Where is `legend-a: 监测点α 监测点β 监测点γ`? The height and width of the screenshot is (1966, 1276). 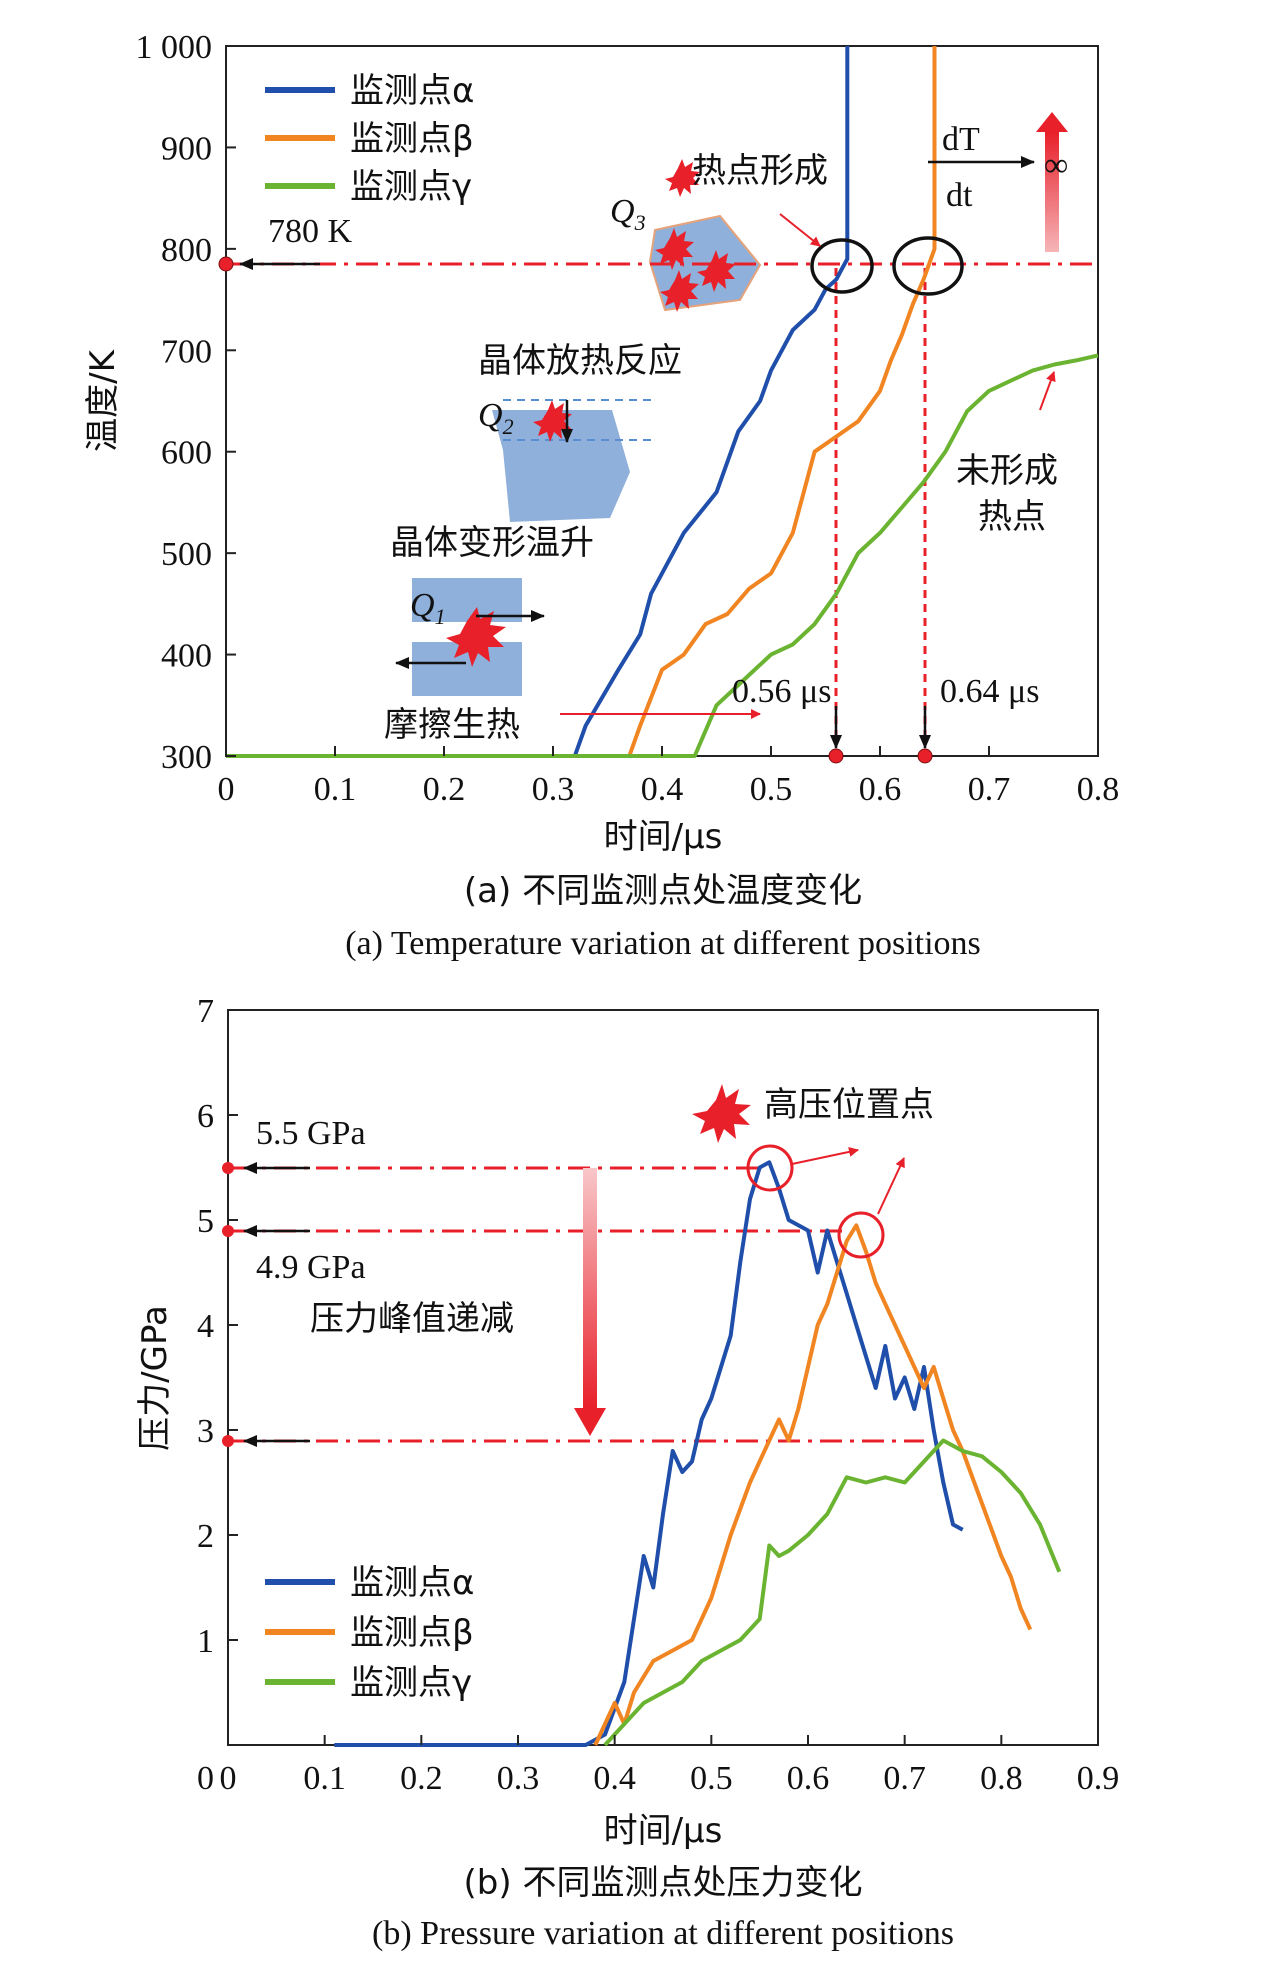
legend-a: 监测点α 监测点β 监测点γ is located at coordinates (369, 139).